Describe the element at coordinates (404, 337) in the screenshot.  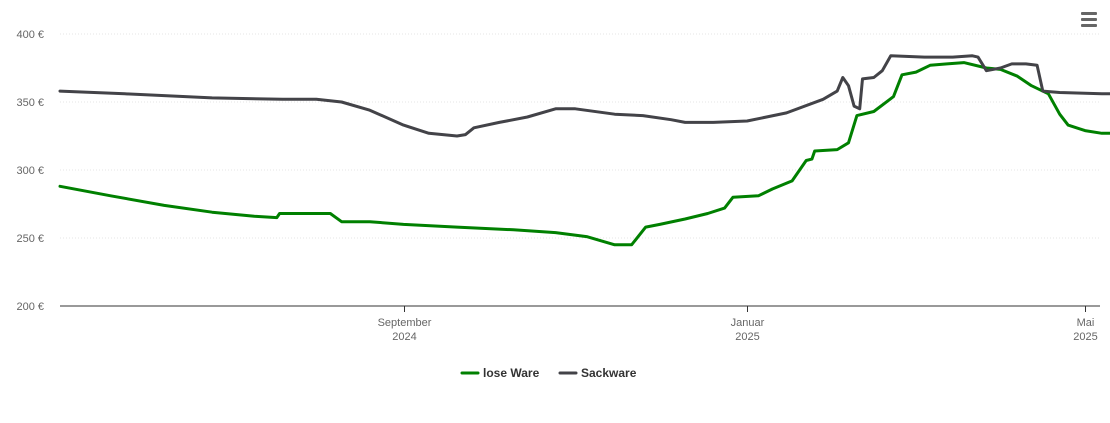
I see `x-tick-year-label: 2024` at that location.